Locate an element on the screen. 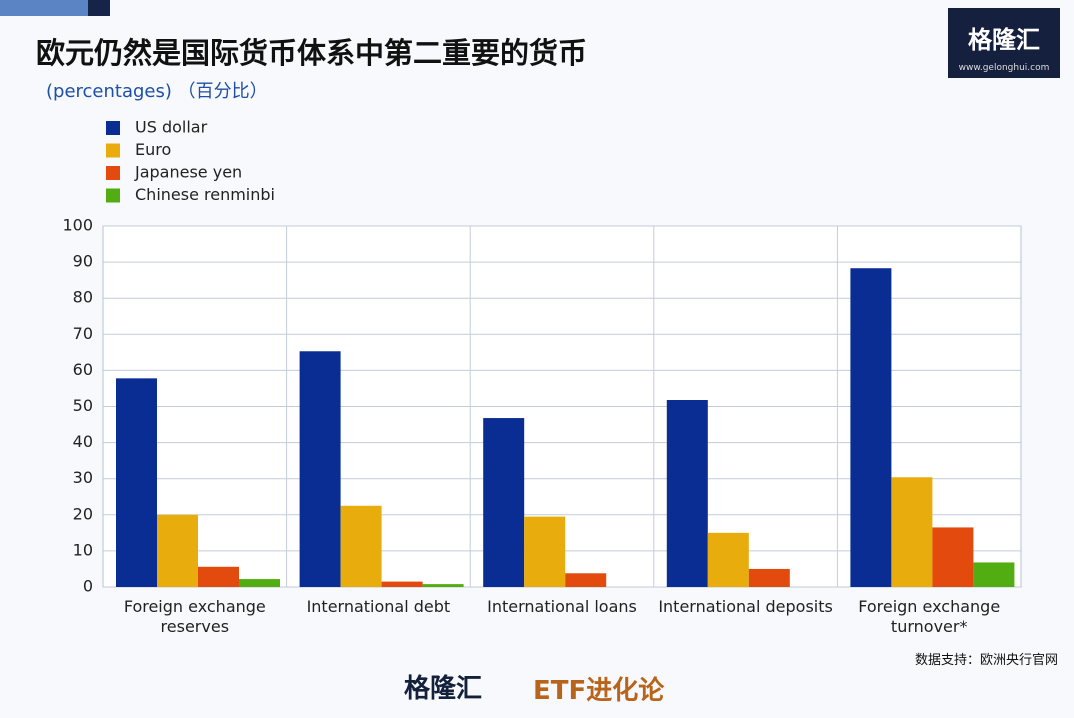 The width and height of the screenshot is (1074, 718). y-tick-label: 20 is located at coordinates (83, 513).